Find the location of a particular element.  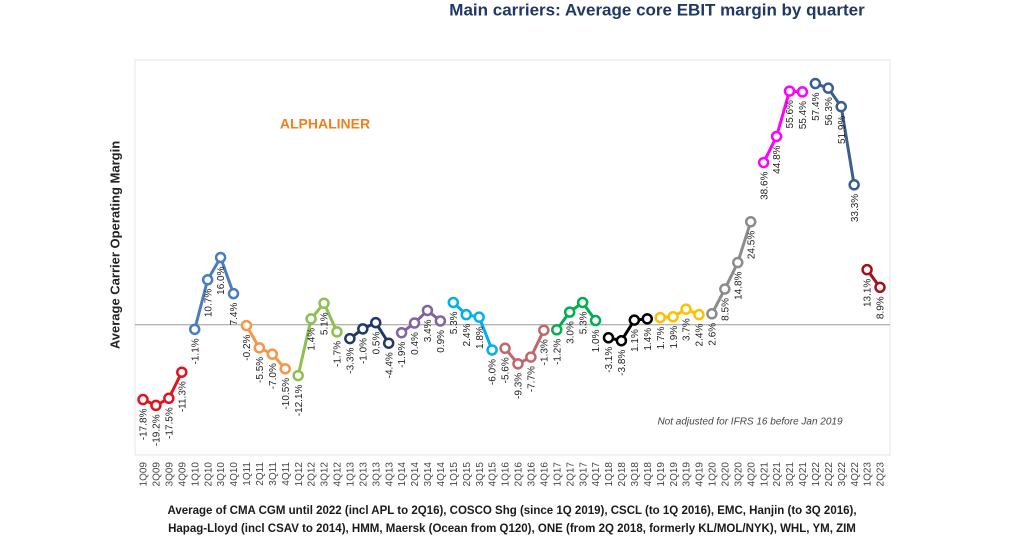

x-tick-label: 1Q16 is located at coordinates (506, 474).